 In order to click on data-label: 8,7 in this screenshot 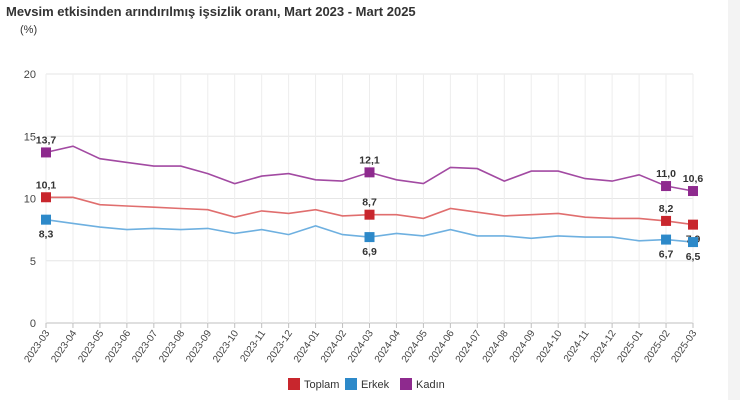, I will do `click(369, 203)`.